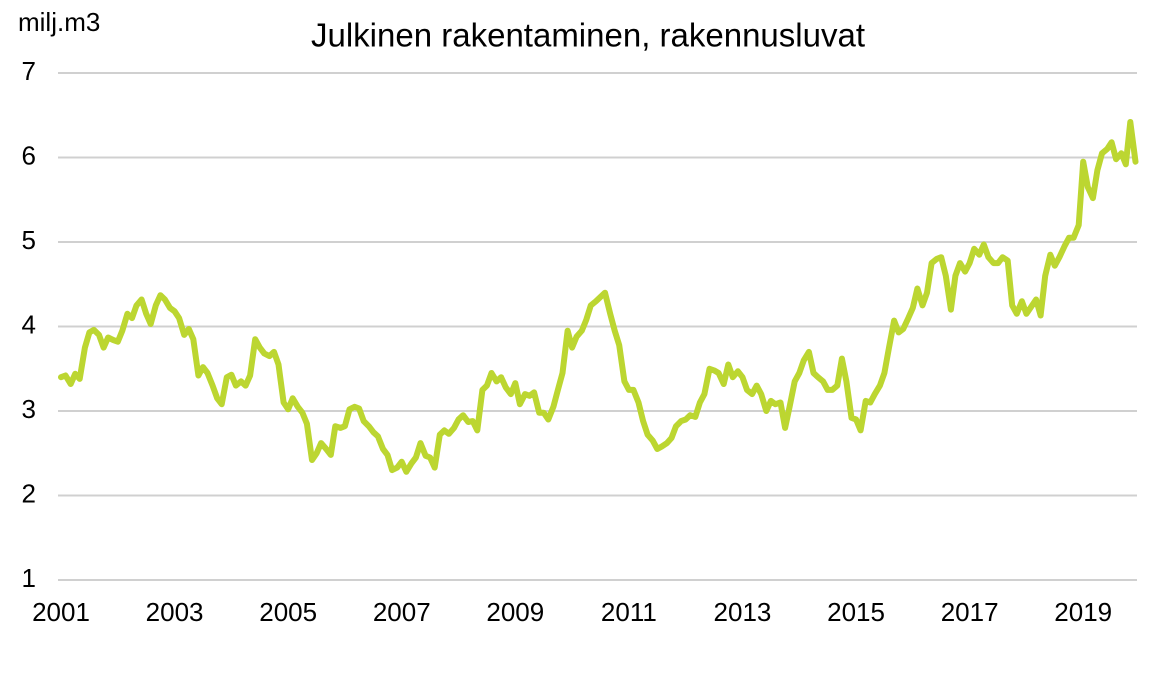 The height and width of the screenshot is (674, 1174). I want to click on x-tick-label: 2003, so click(175, 612).